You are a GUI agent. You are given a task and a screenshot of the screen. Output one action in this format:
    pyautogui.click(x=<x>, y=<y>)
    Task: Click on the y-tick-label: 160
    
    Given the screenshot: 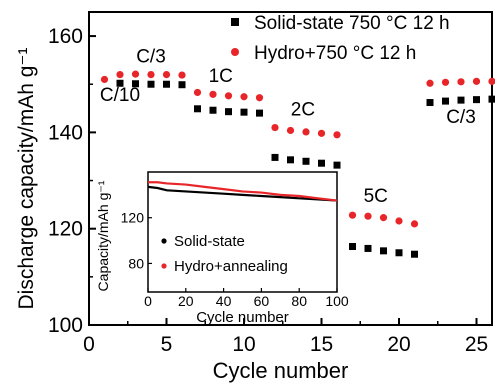 What is the action you would take?
    pyautogui.click(x=65, y=36)
    